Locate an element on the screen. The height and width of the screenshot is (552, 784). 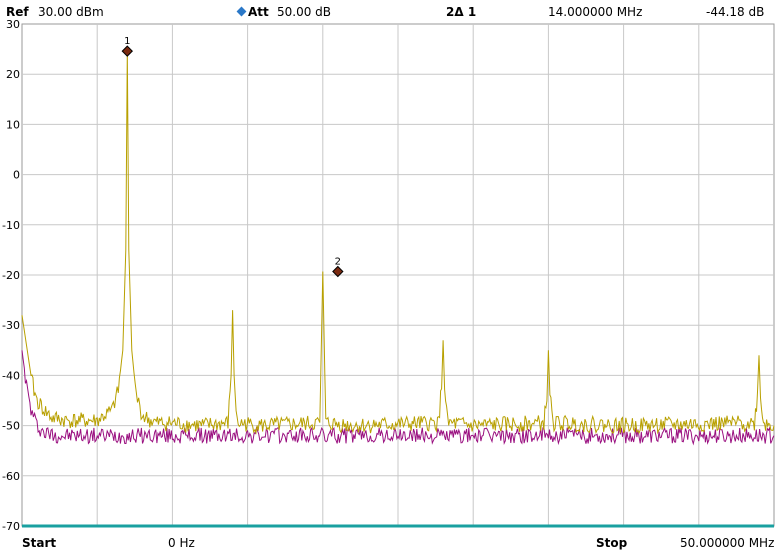
y-tick-label: -70 is located at coordinates (11, 526).